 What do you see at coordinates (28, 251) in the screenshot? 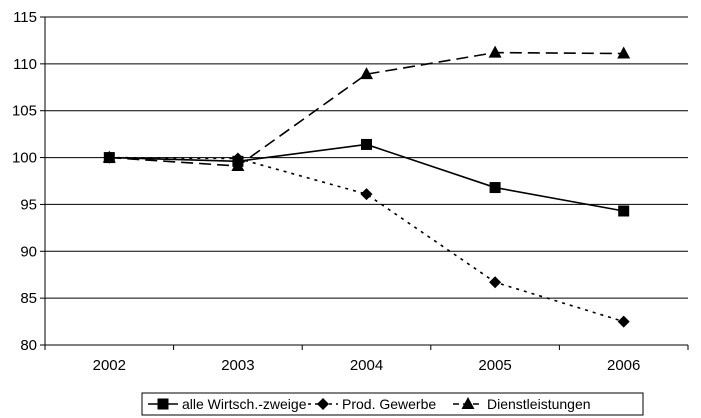
I see `y-tick-label: 90` at bounding box center [28, 251].